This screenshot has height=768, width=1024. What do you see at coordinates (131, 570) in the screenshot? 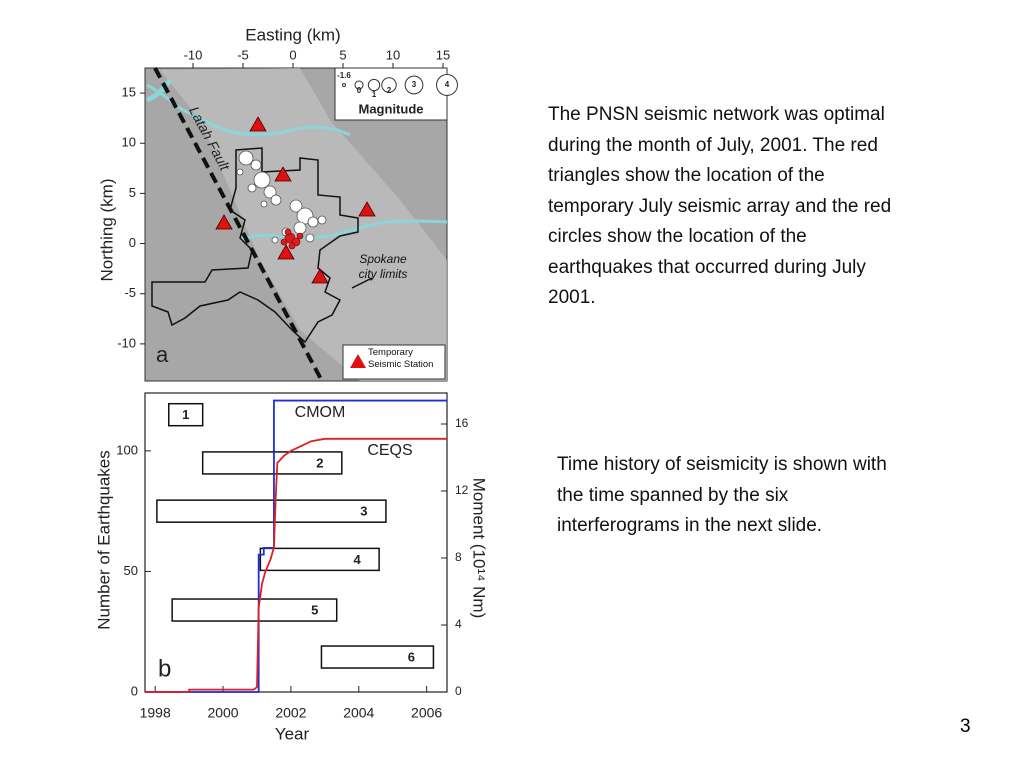
I see `y-tick-label: 50` at bounding box center [131, 570].